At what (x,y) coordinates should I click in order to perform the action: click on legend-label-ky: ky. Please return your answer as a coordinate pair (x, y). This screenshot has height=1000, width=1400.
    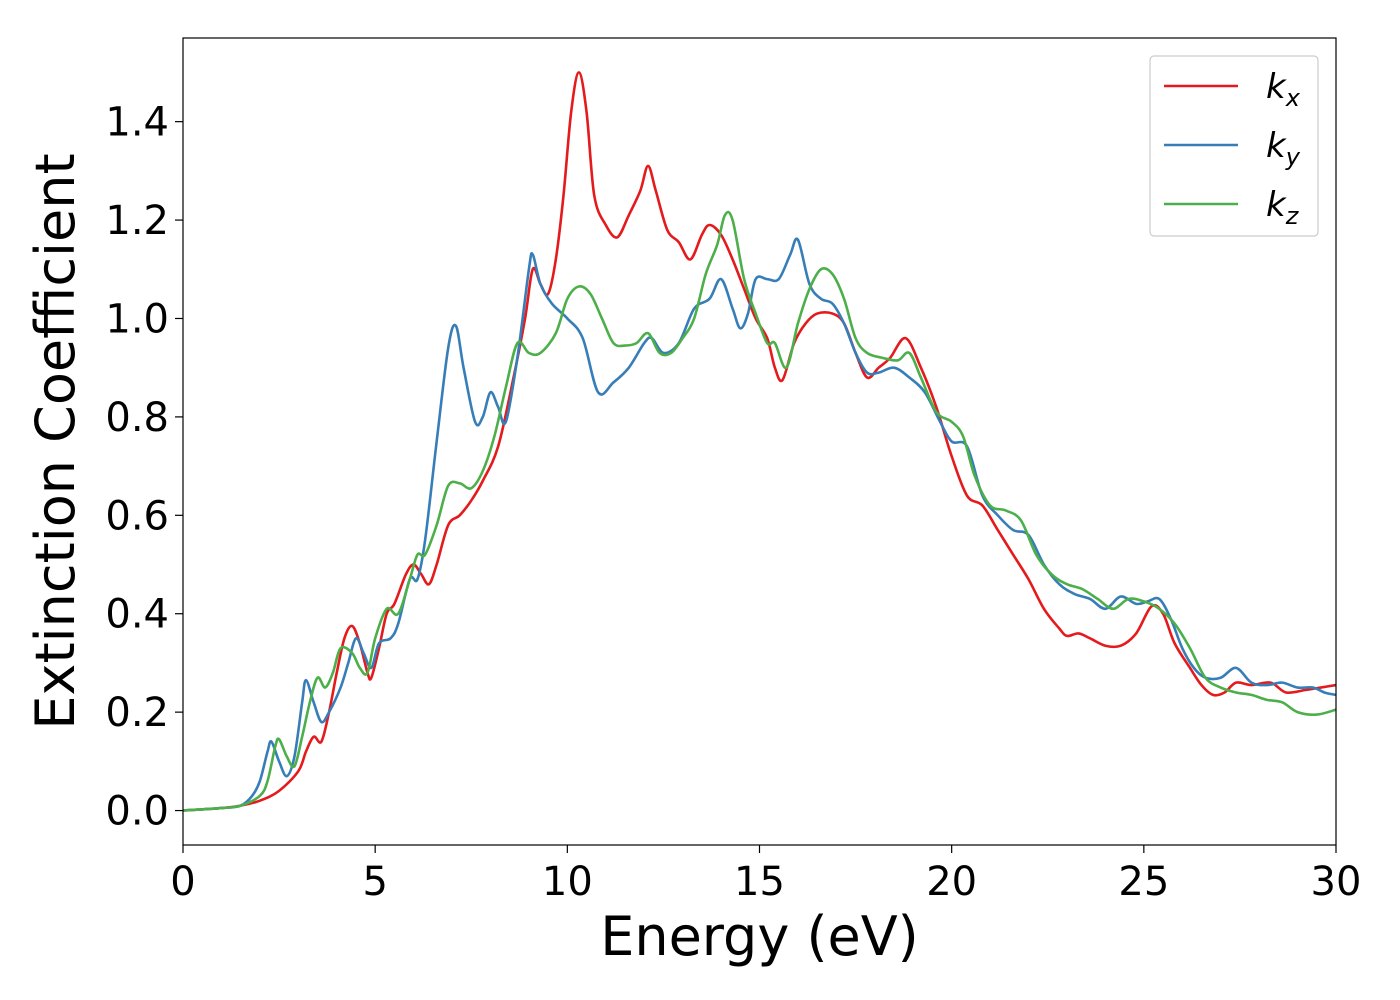
    Looking at the image, I should click on (1283, 148).